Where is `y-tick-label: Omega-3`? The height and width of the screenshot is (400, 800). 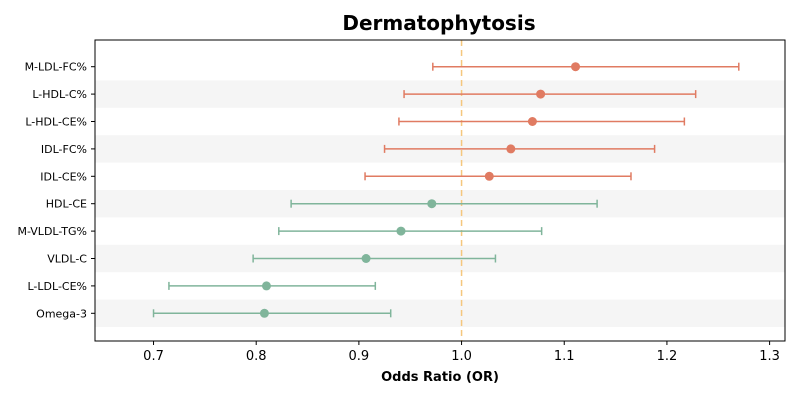
y-tick-label: Omega-3 is located at coordinates (61, 313).